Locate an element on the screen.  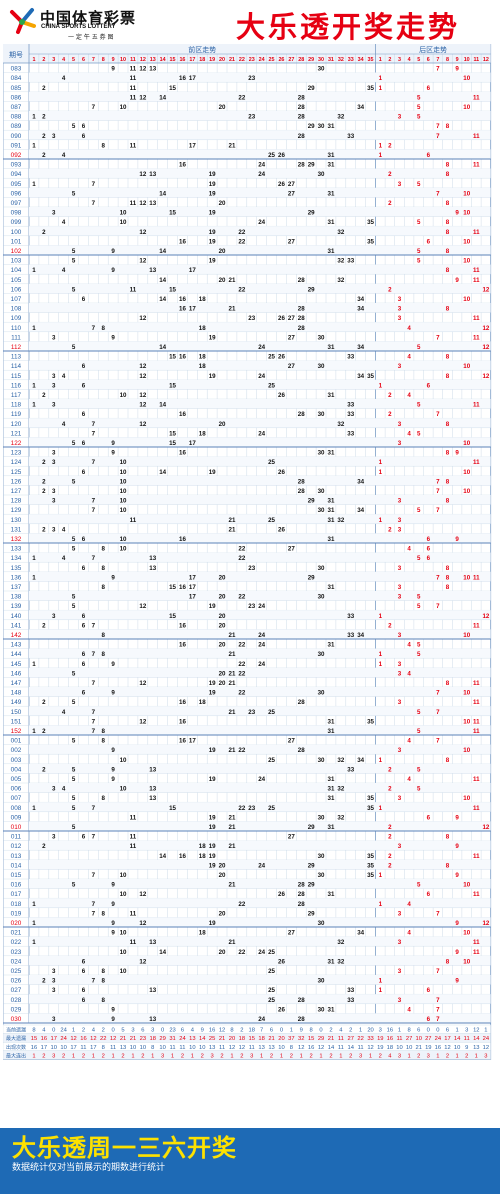
back-ball: 12 is located at coordinates (485, 289).